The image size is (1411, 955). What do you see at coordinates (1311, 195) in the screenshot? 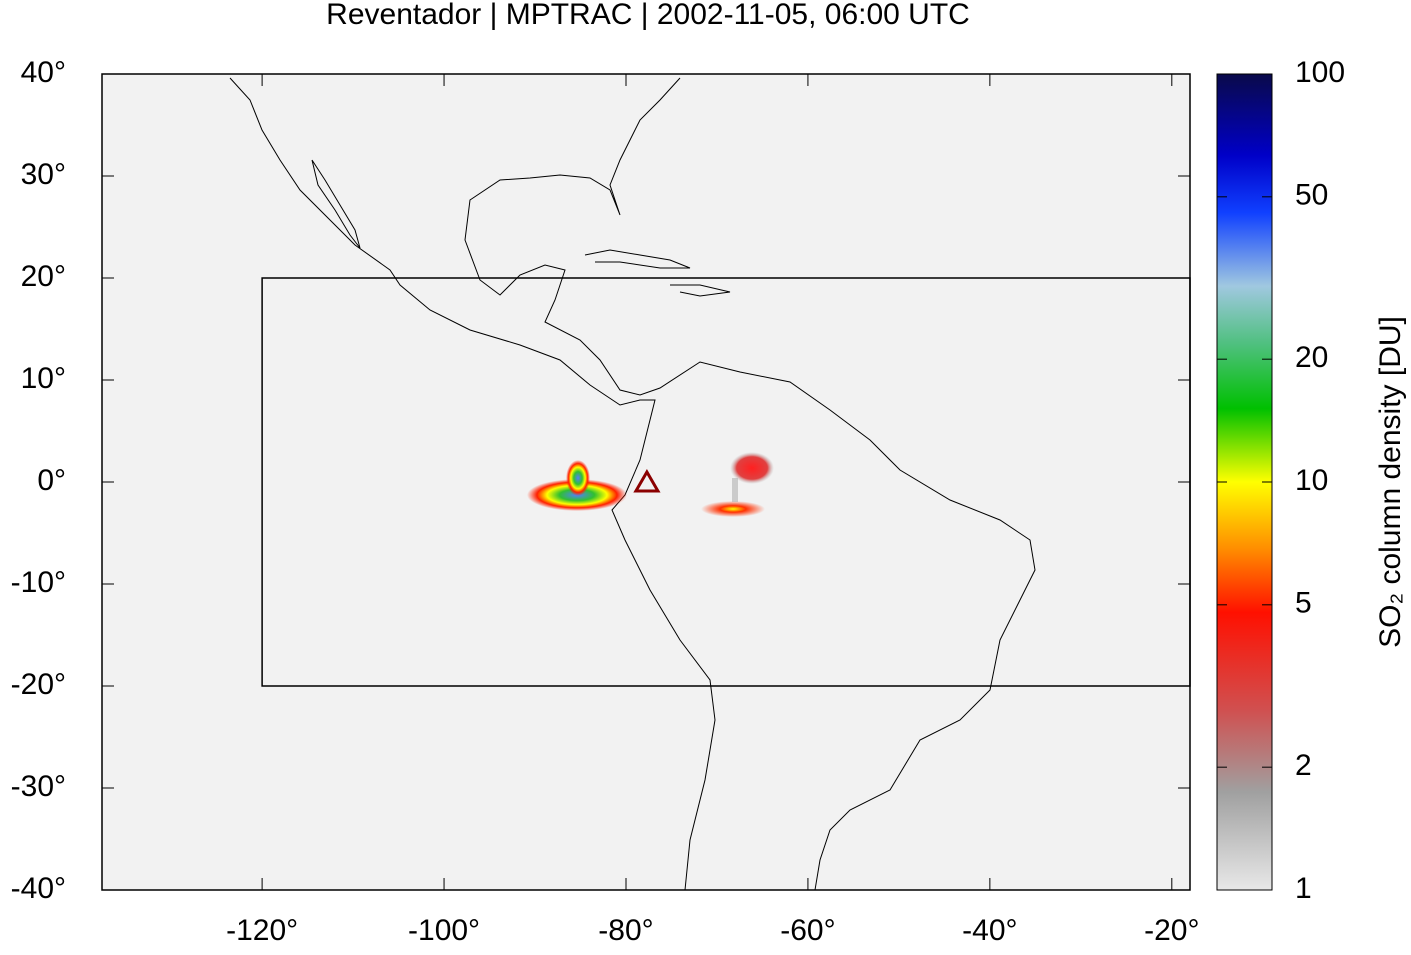
I see `colorbar-tick-label: 50` at bounding box center [1311, 195].